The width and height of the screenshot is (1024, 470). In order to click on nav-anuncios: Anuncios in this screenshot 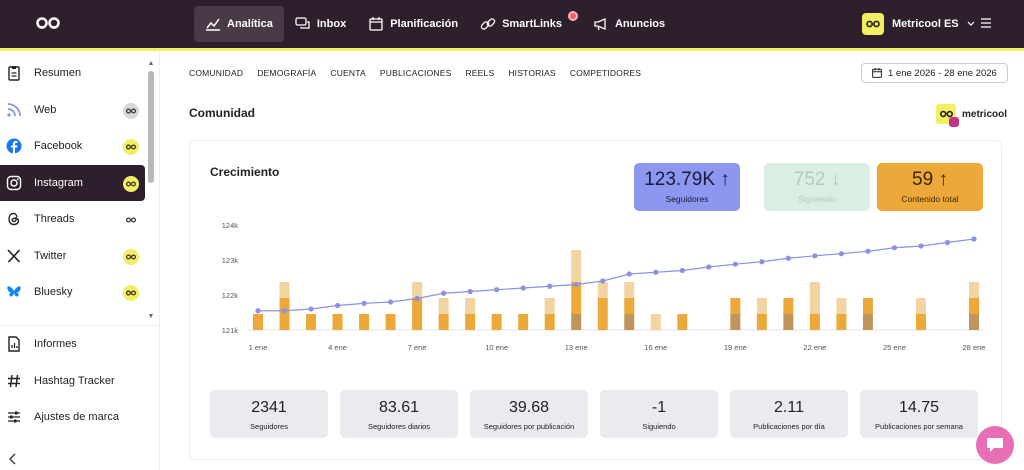, I will do `click(629, 24)`.